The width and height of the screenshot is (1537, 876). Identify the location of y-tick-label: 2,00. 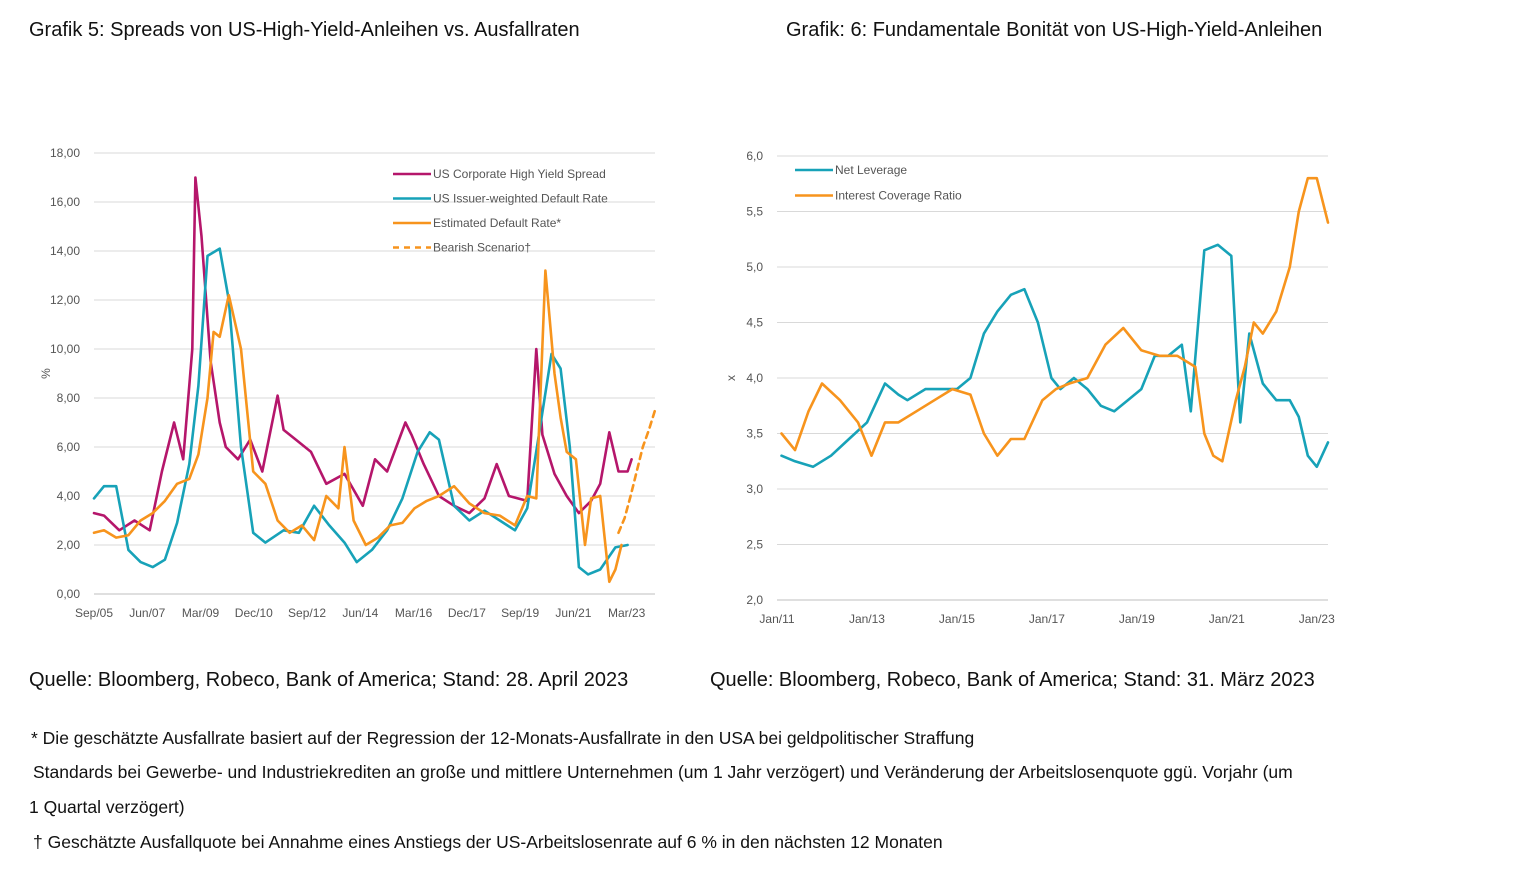
(69, 545).